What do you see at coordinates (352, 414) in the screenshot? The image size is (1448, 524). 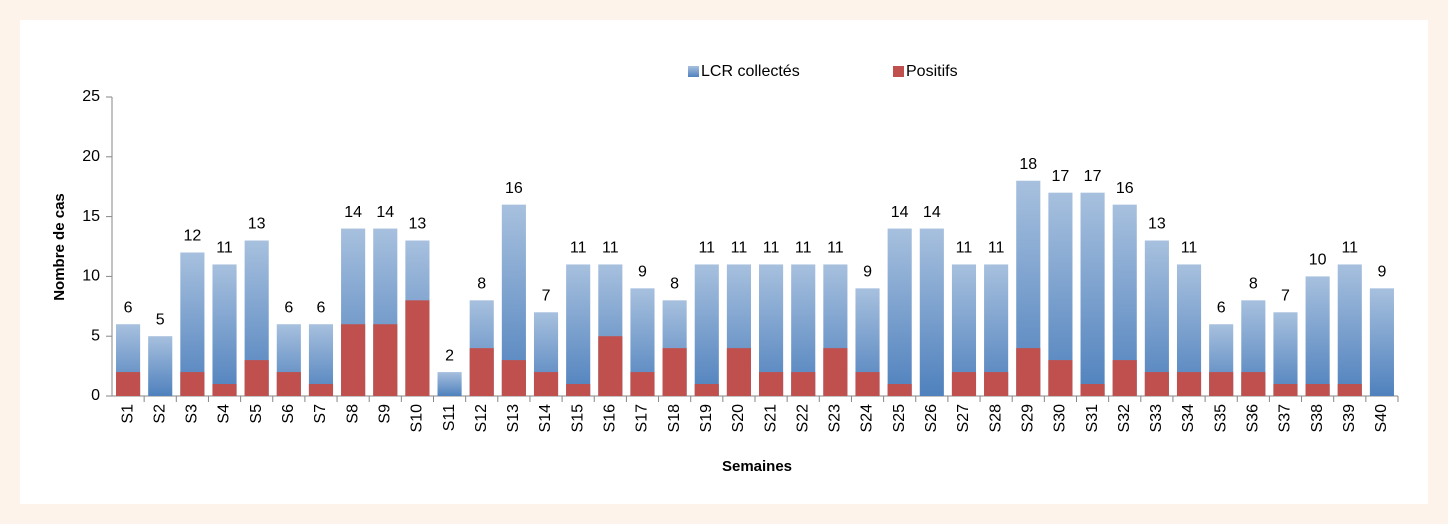 I see `x-tick-label: S8` at bounding box center [352, 414].